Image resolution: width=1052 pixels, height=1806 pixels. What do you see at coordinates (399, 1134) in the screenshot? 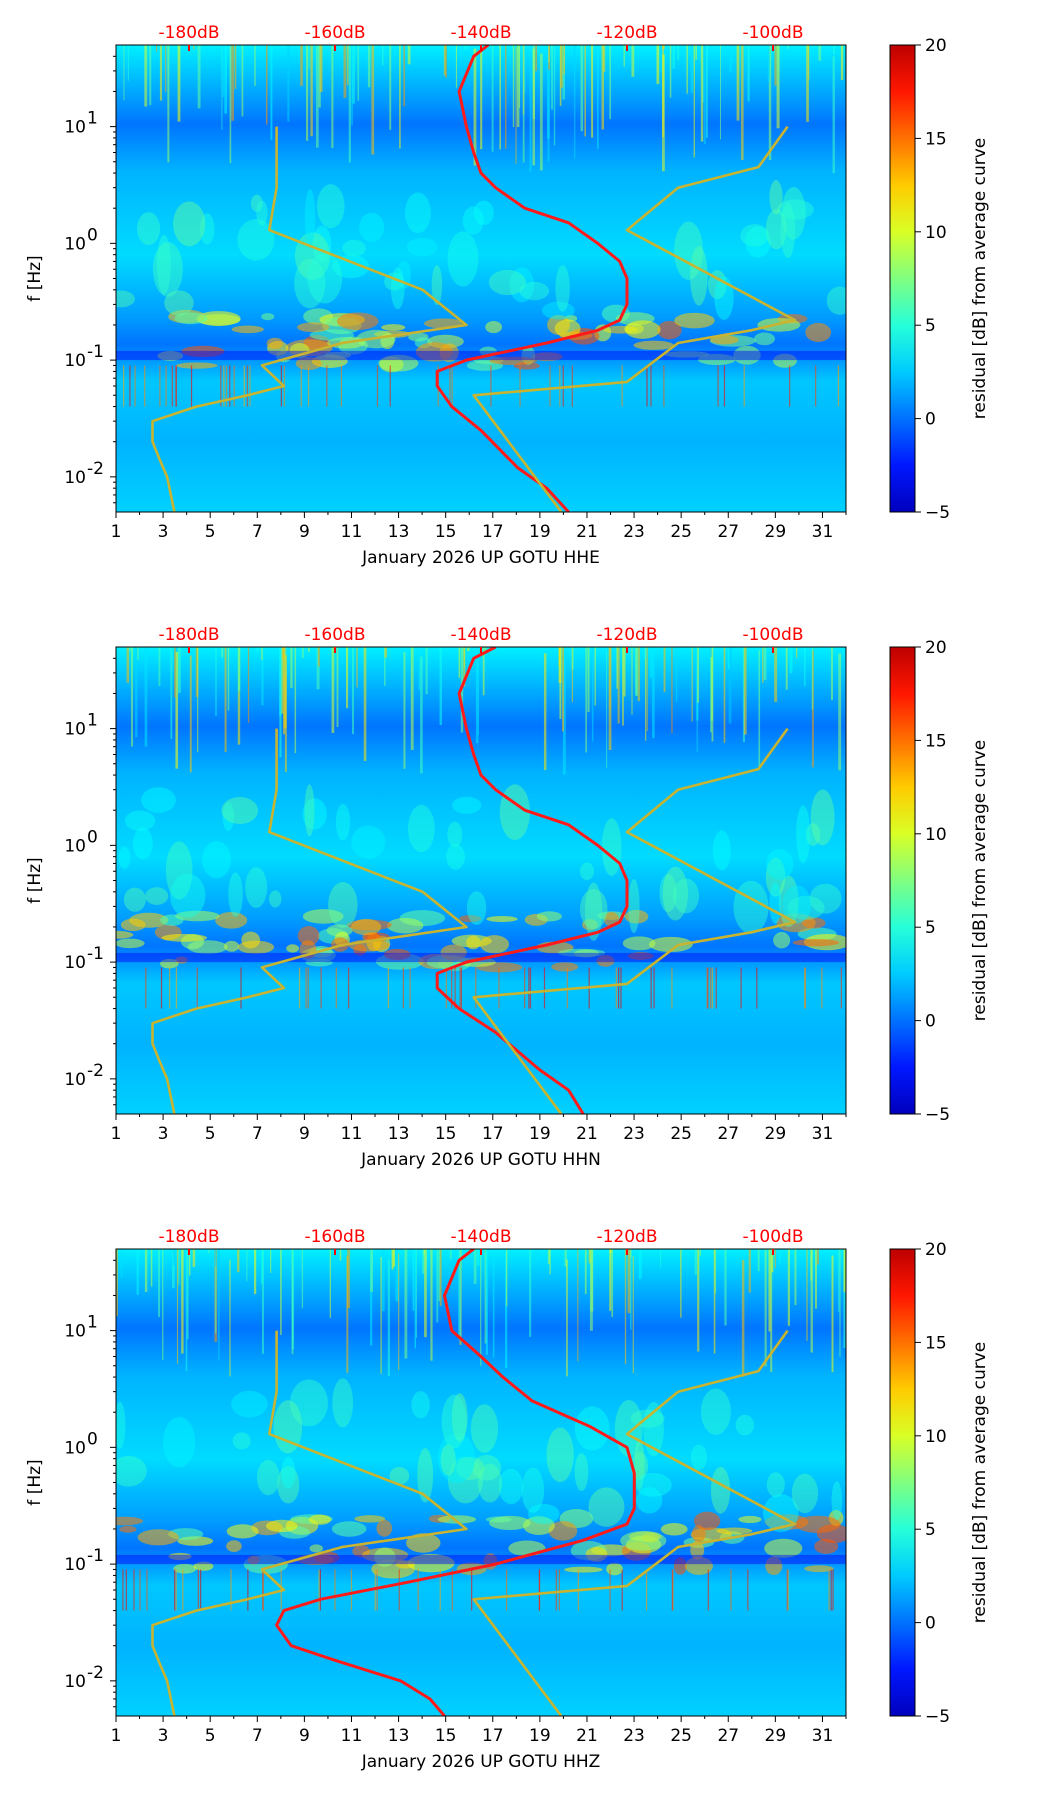
I see `x-tick-label: 13` at bounding box center [399, 1134].